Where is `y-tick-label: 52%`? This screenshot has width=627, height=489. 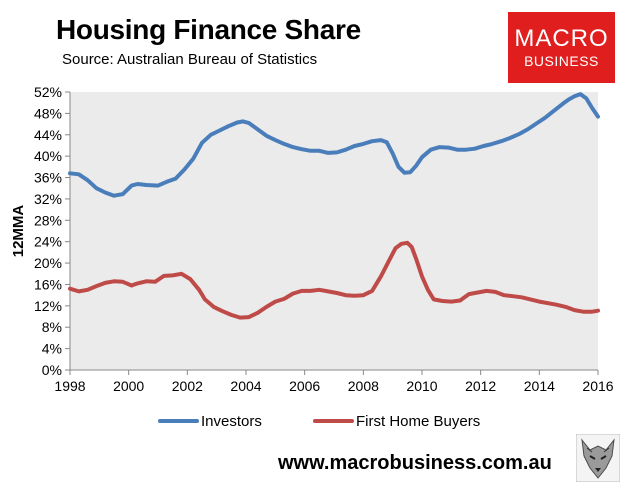 y-tick-label: 52% is located at coordinates (48, 92).